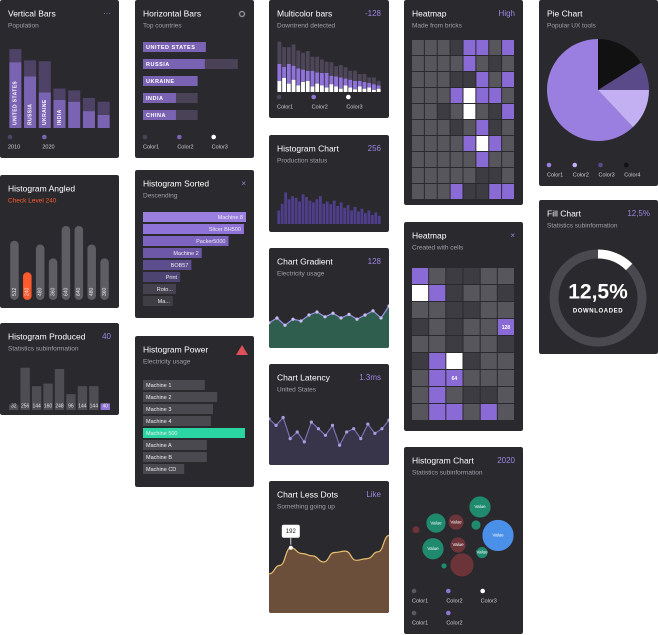 The height and width of the screenshot is (635, 658). Describe the element at coordinates (180, 266) in the screenshot. I see `bar-label: BOB57` at that location.